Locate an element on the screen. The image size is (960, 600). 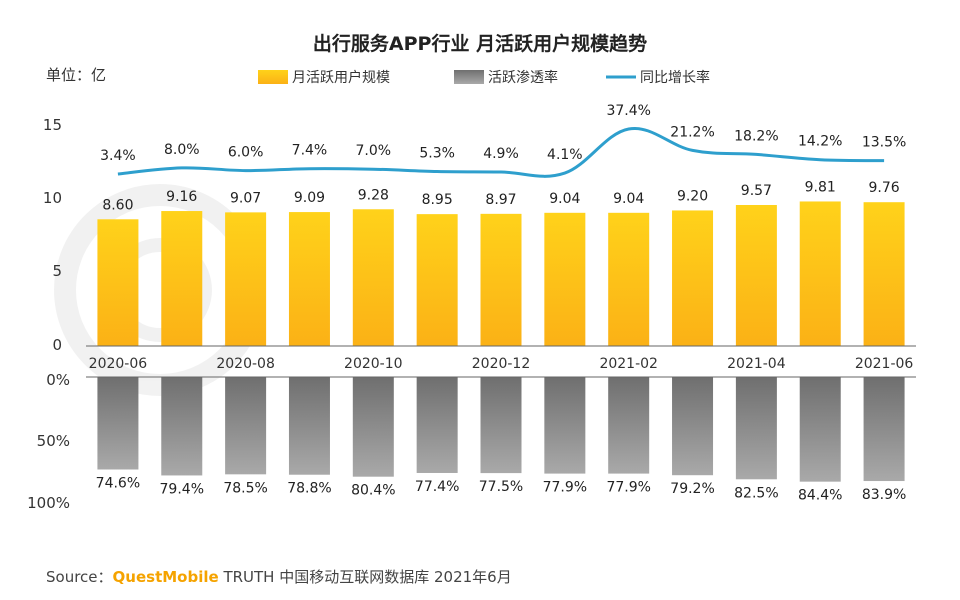
mau-value-label: 9.07 is located at coordinates (245, 198).